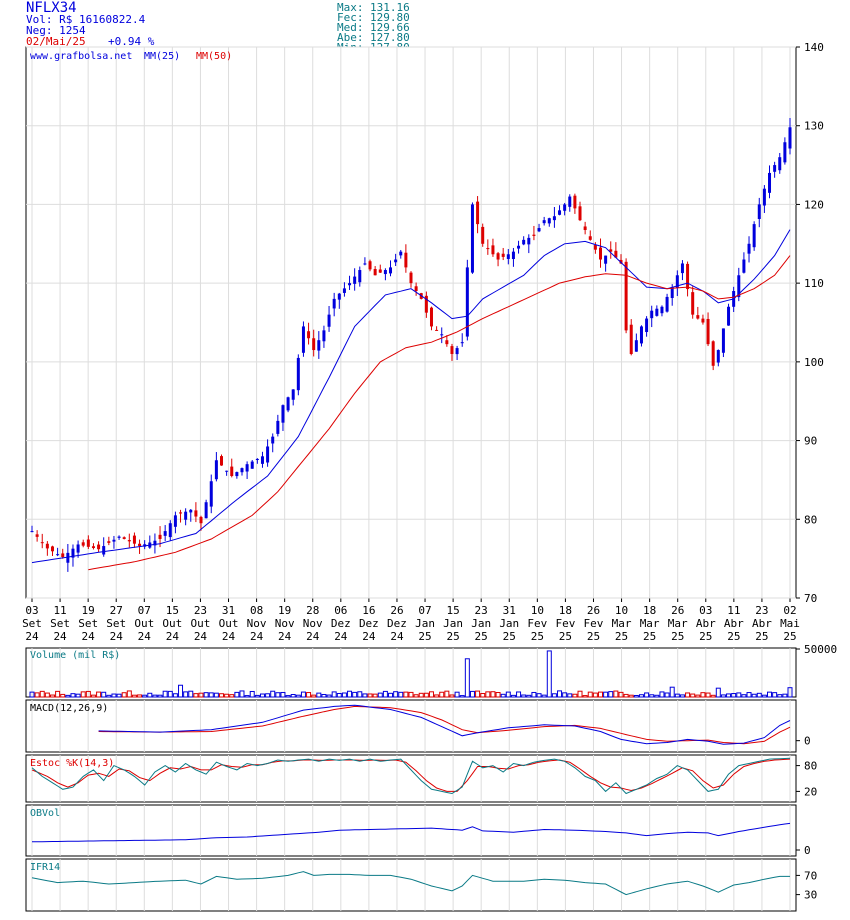 The image size is (850, 920). I want to click on ifr-panel-frame, so click(411, 885).